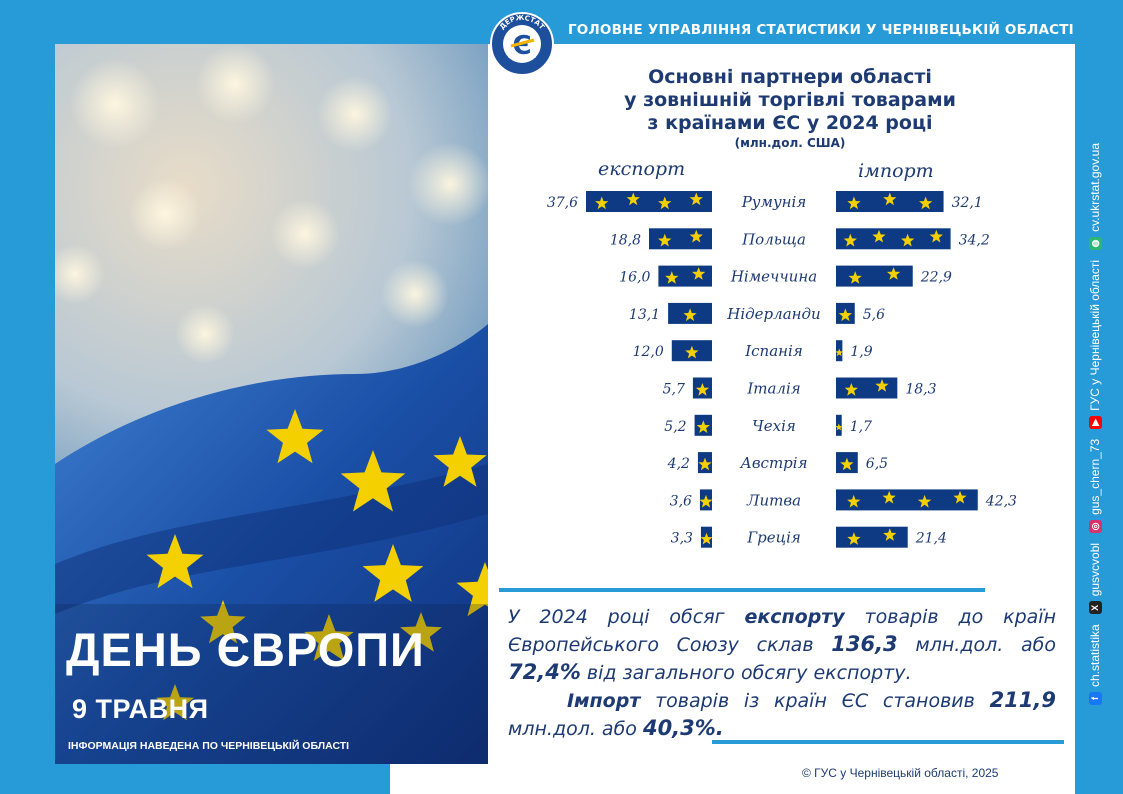 This screenshot has height=794, width=1123. I want to click on export-value-label: 4,2, so click(678, 464).